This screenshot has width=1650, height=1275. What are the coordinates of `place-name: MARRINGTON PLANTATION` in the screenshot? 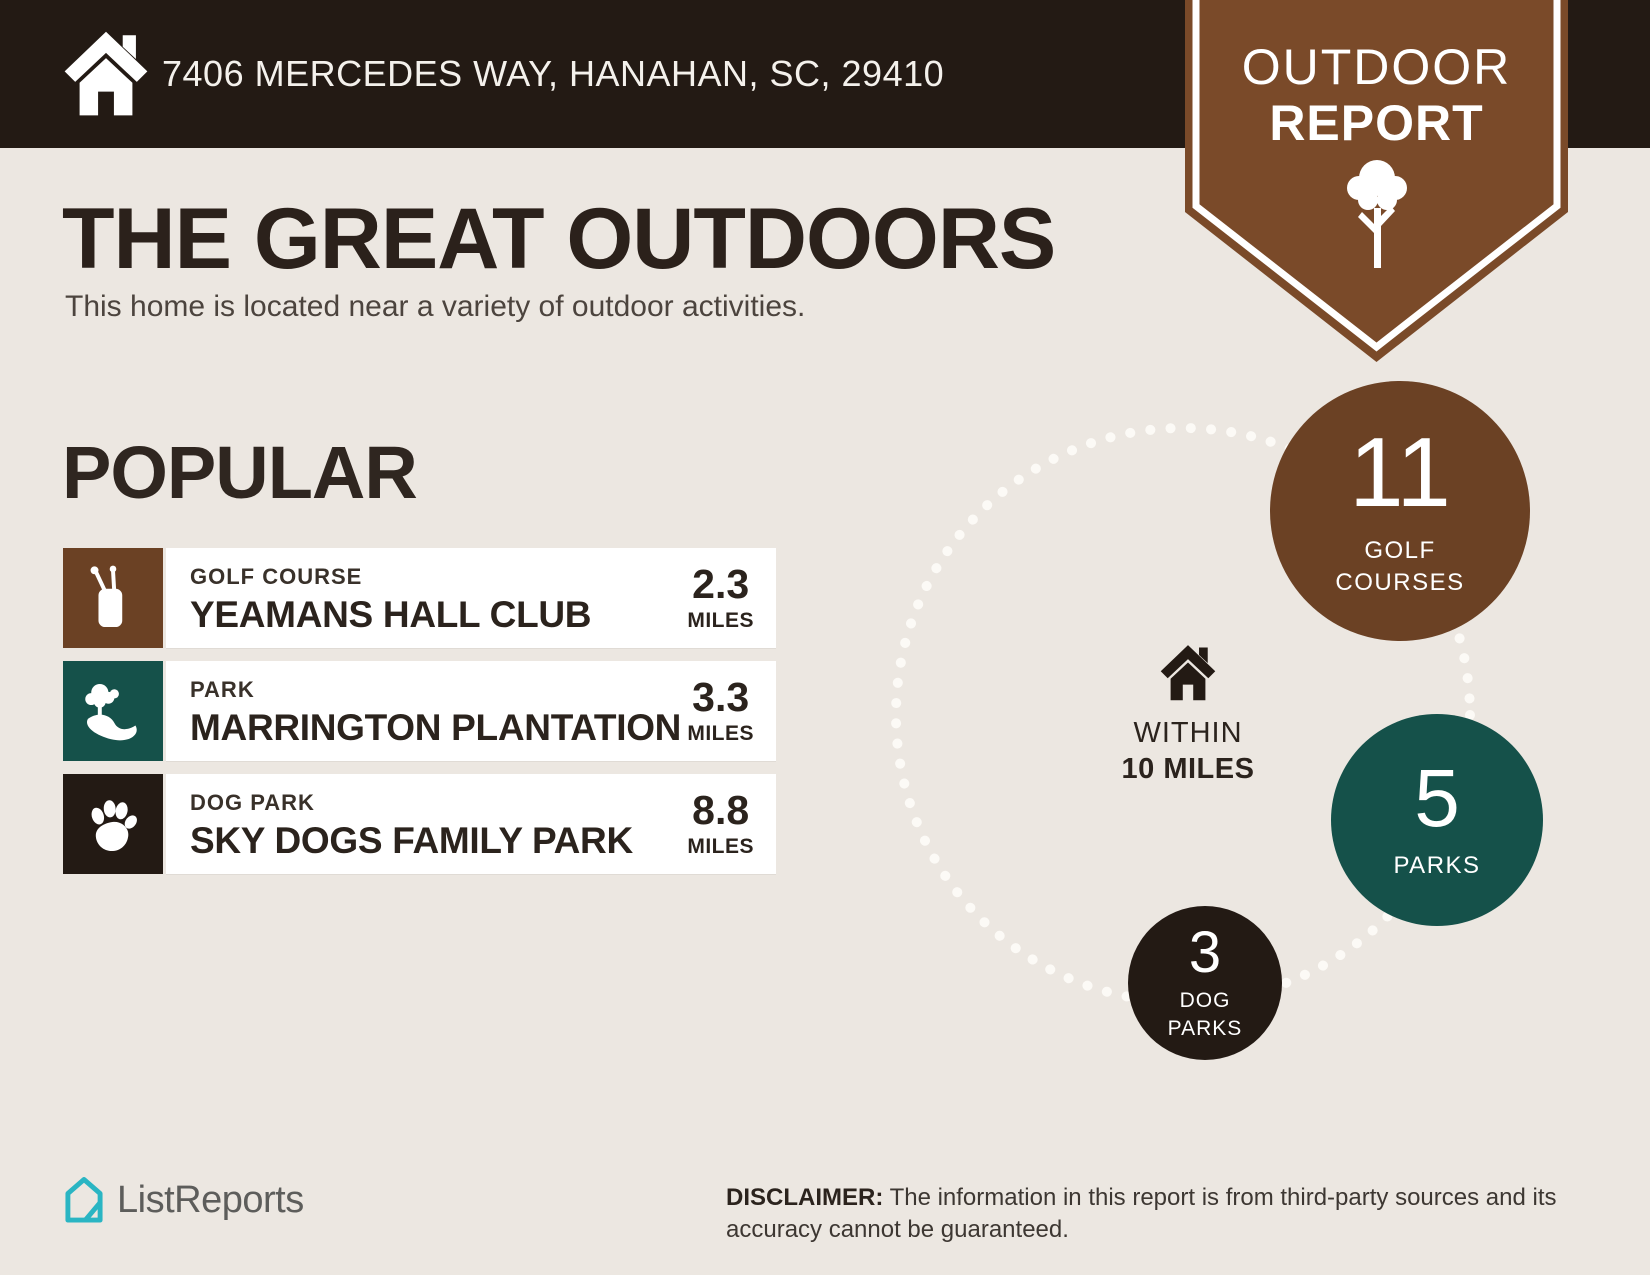 It's located at (436, 727).